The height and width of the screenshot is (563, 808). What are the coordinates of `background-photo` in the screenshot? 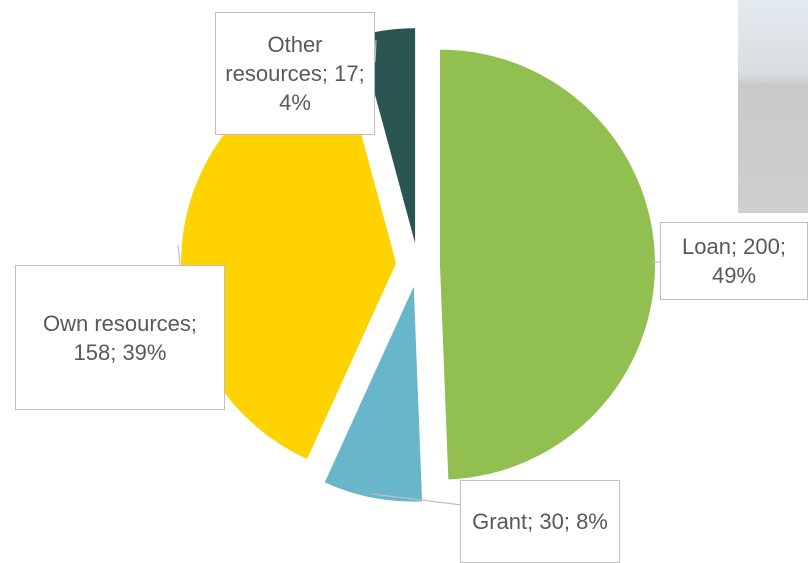 It's located at (773, 106).